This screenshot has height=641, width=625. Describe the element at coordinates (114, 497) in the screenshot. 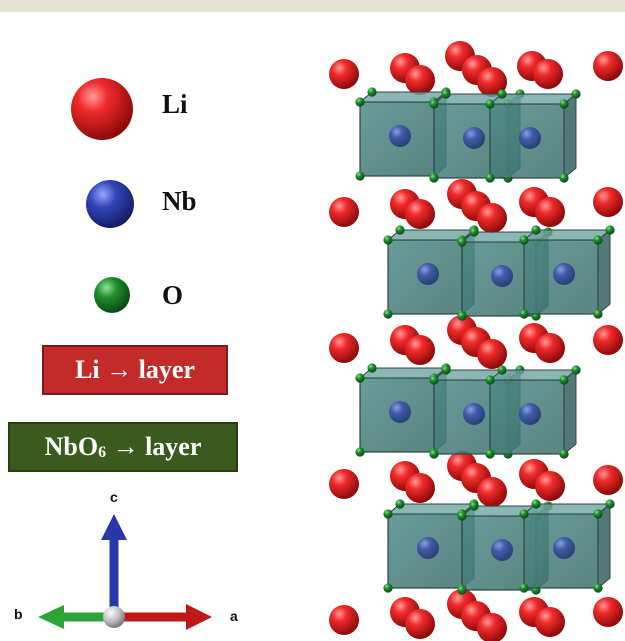

I see `axis-label-c: c` at that location.